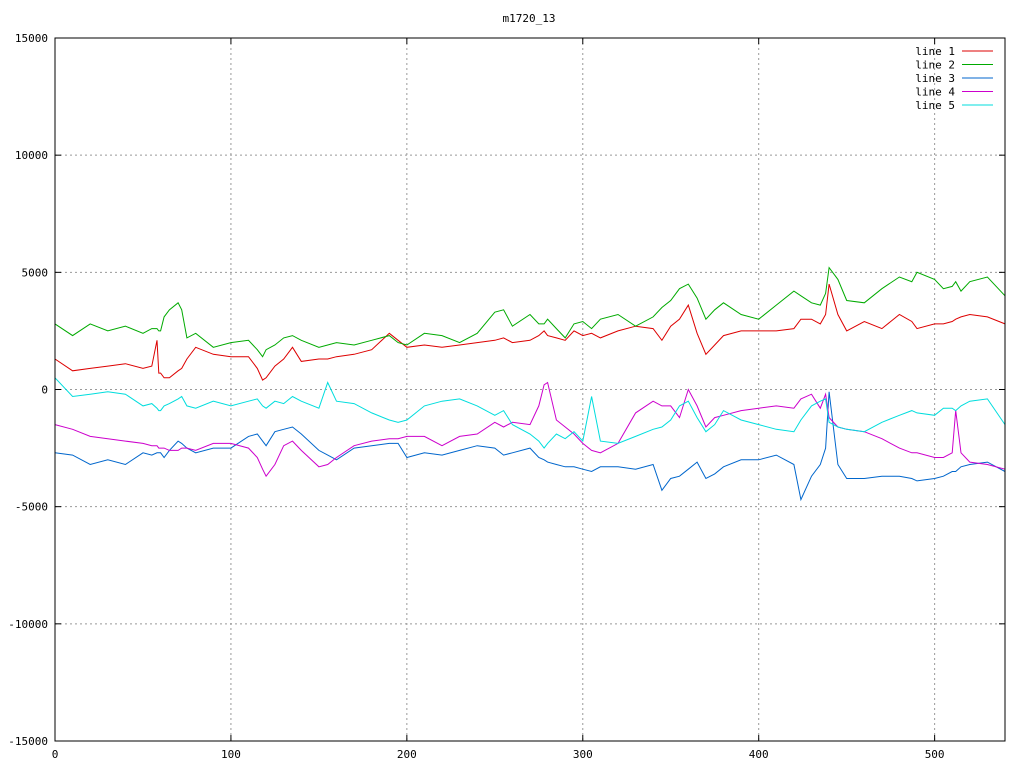 Image resolution: width=1024 pixels, height=768 pixels. I want to click on legend-label: line 5, so click(935, 105).